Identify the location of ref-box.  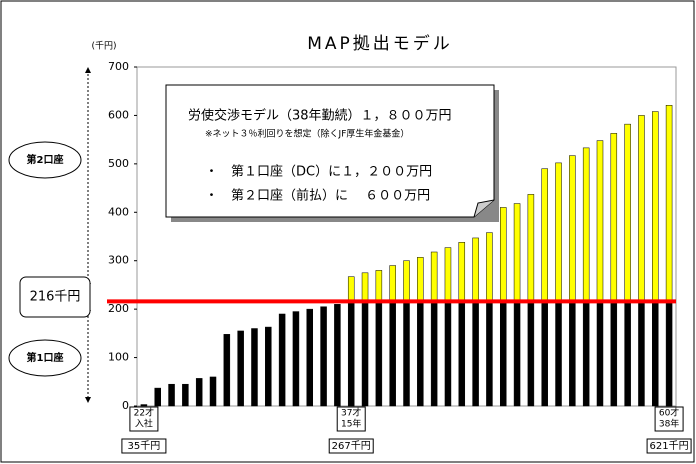
(55, 297).